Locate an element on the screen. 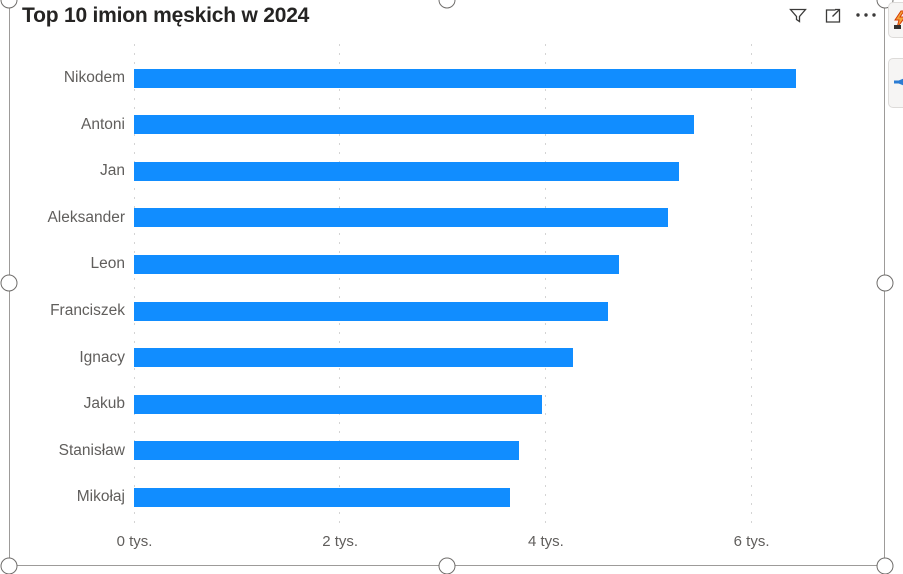 The image size is (903, 574). bar-stanisław is located at coordinates (326, 451).